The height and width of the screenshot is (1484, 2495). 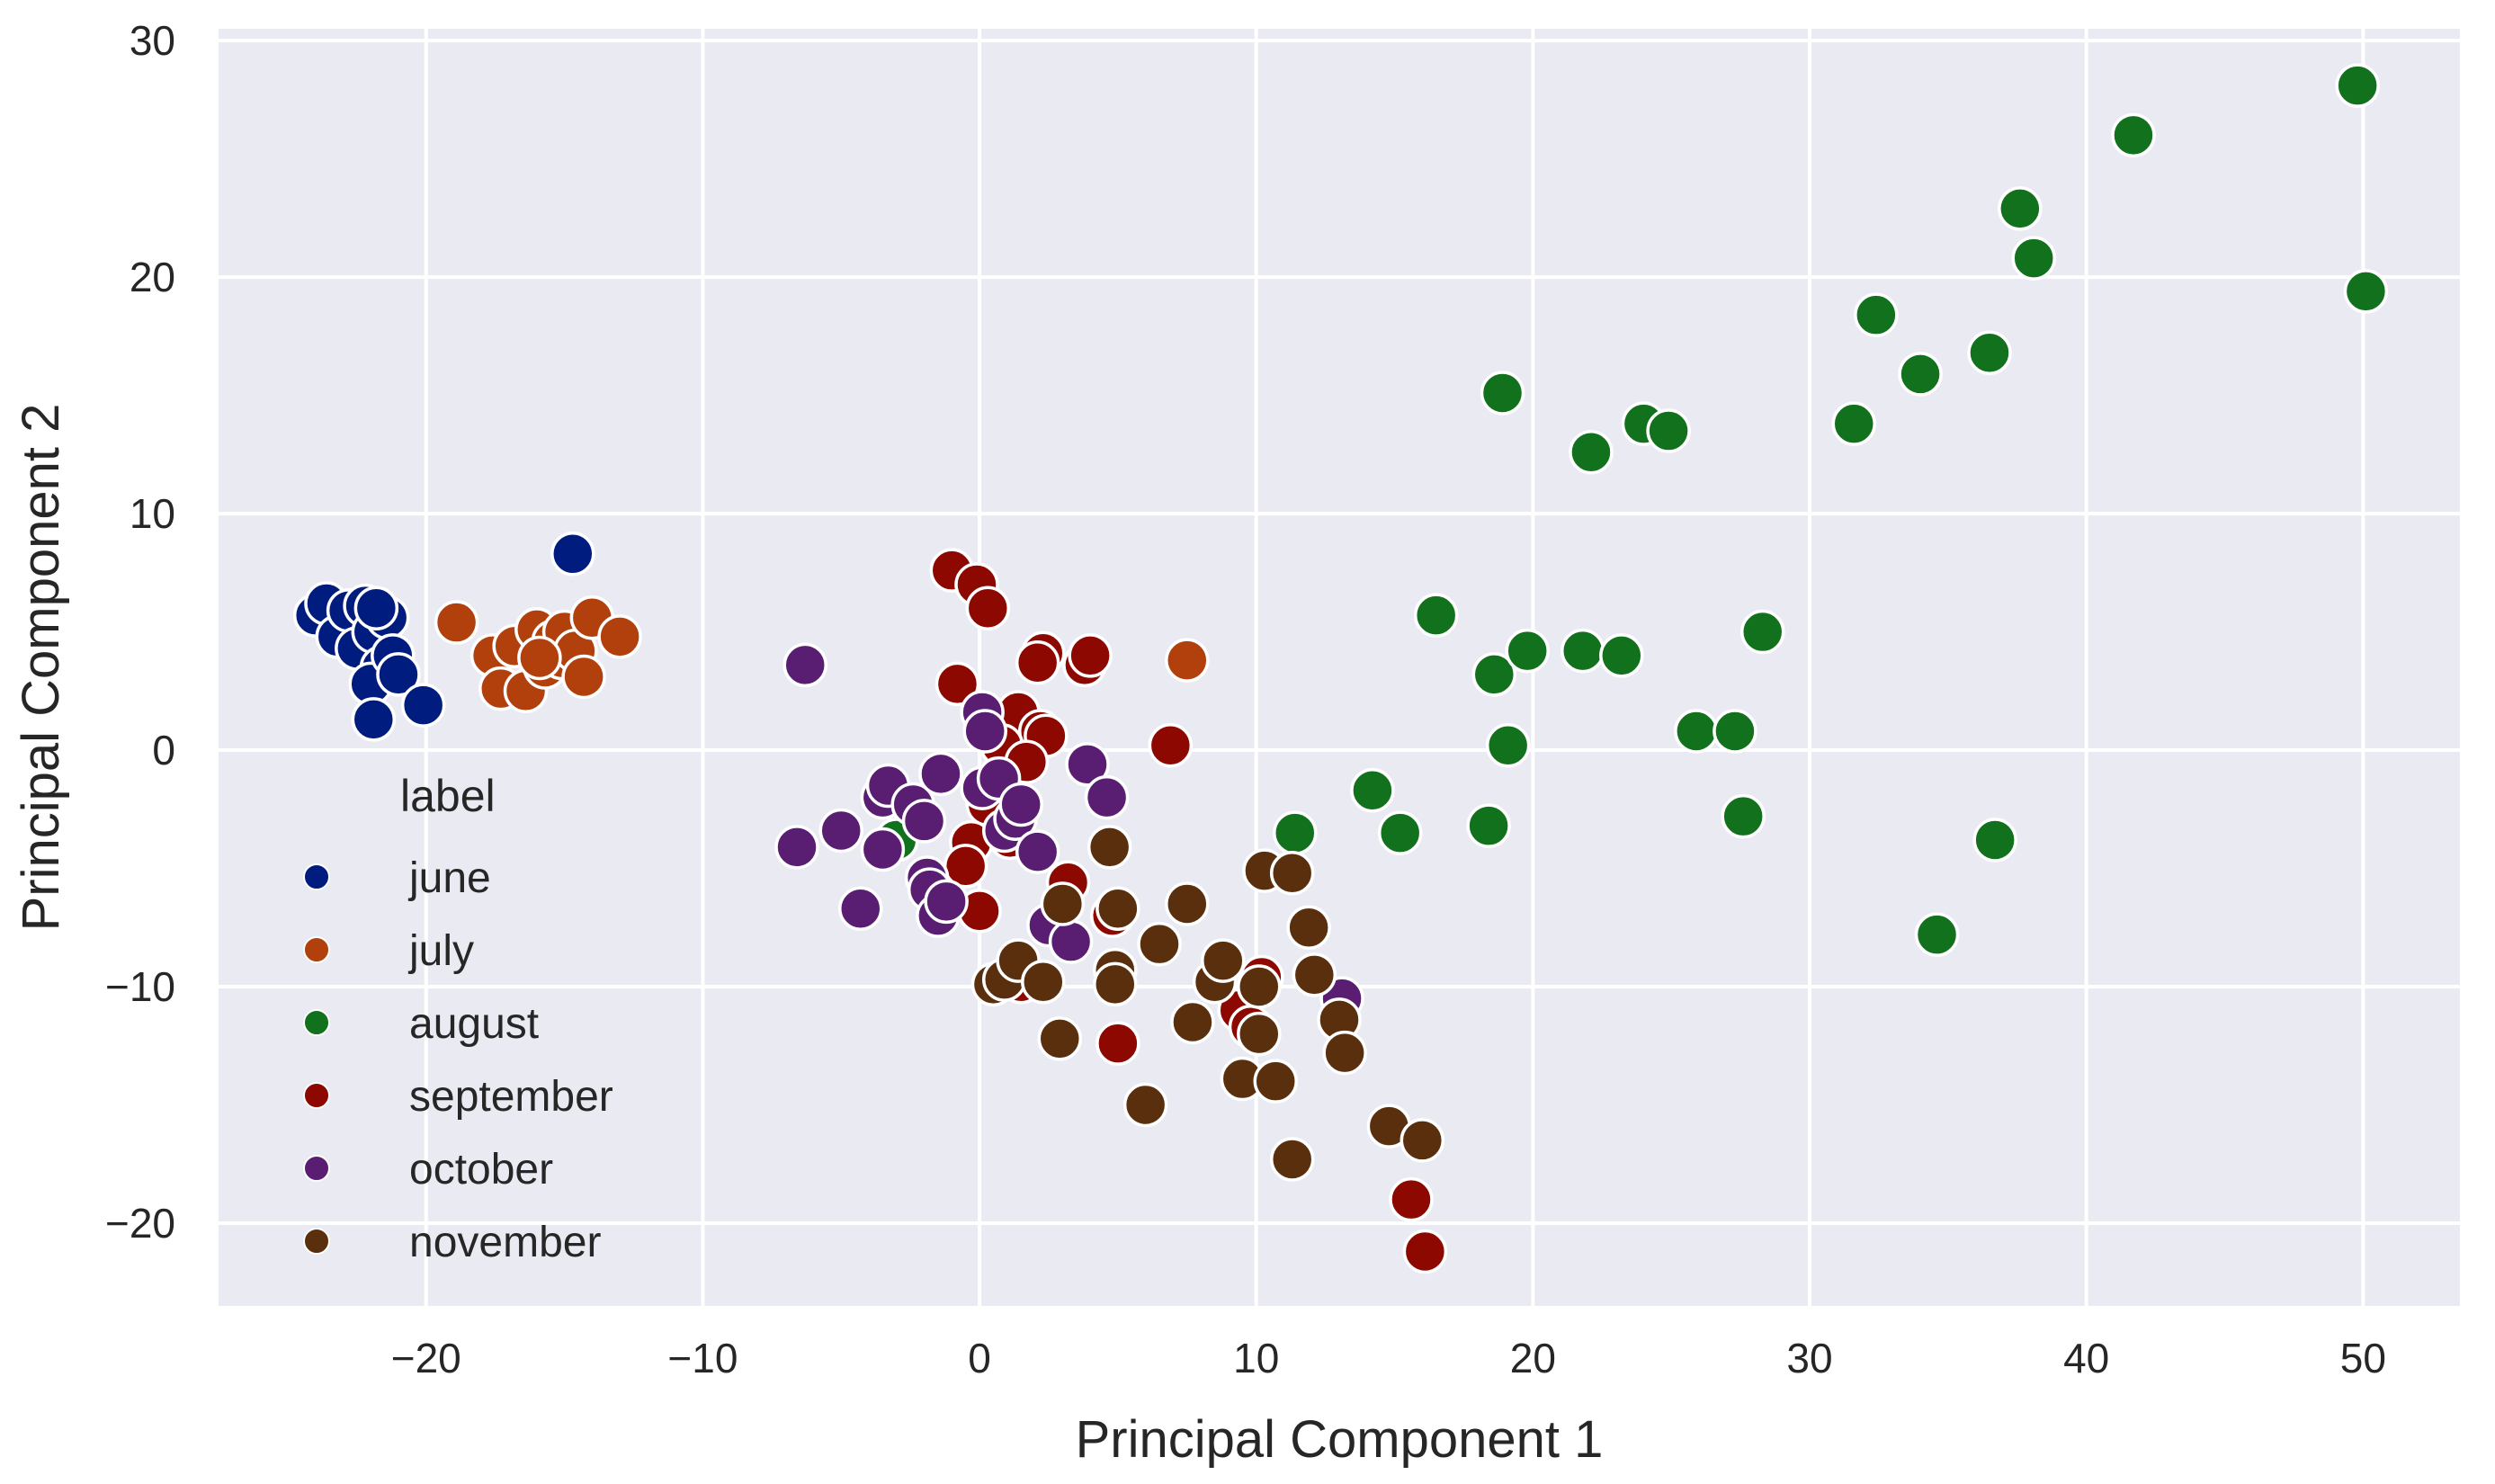 I want to click on legend-marker-october, so click(x=316, y=1168).